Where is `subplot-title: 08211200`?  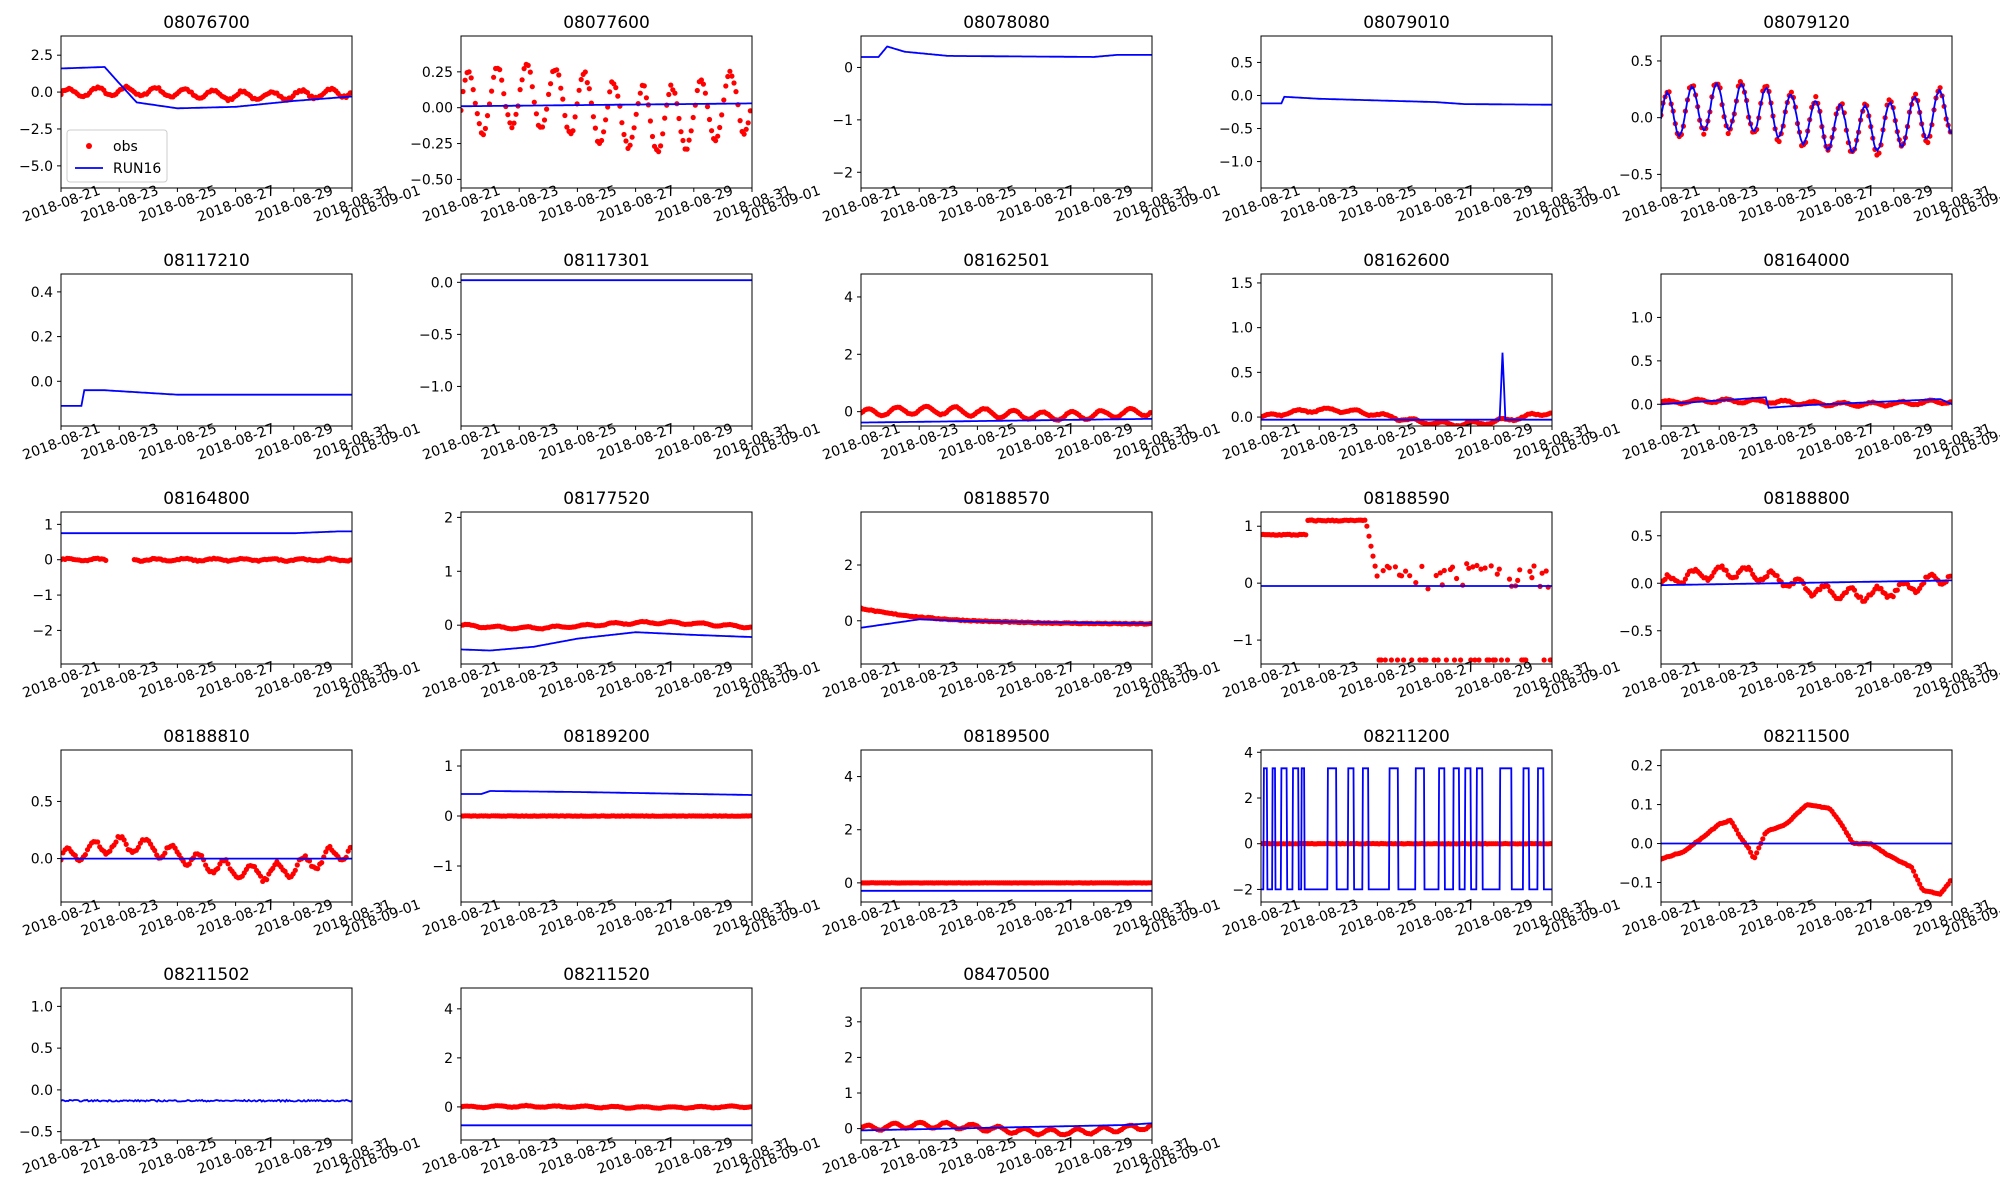 subplot-title: 08211200 is located at coordinates (1406, 737).